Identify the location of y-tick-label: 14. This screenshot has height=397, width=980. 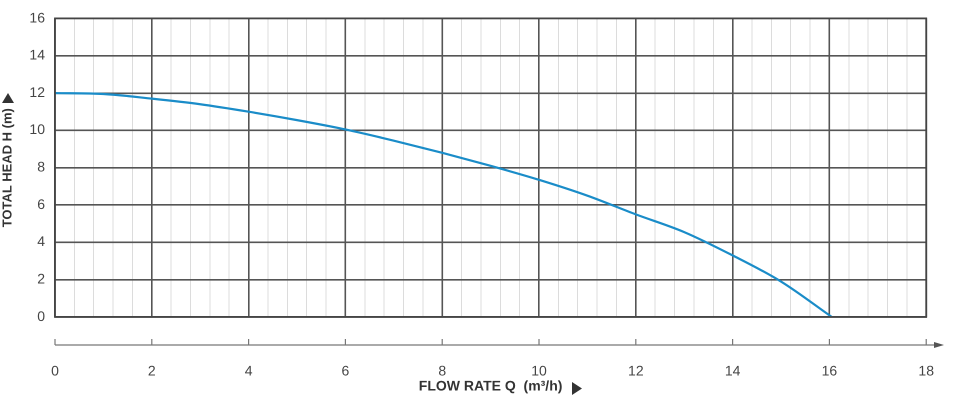
(37, 54).